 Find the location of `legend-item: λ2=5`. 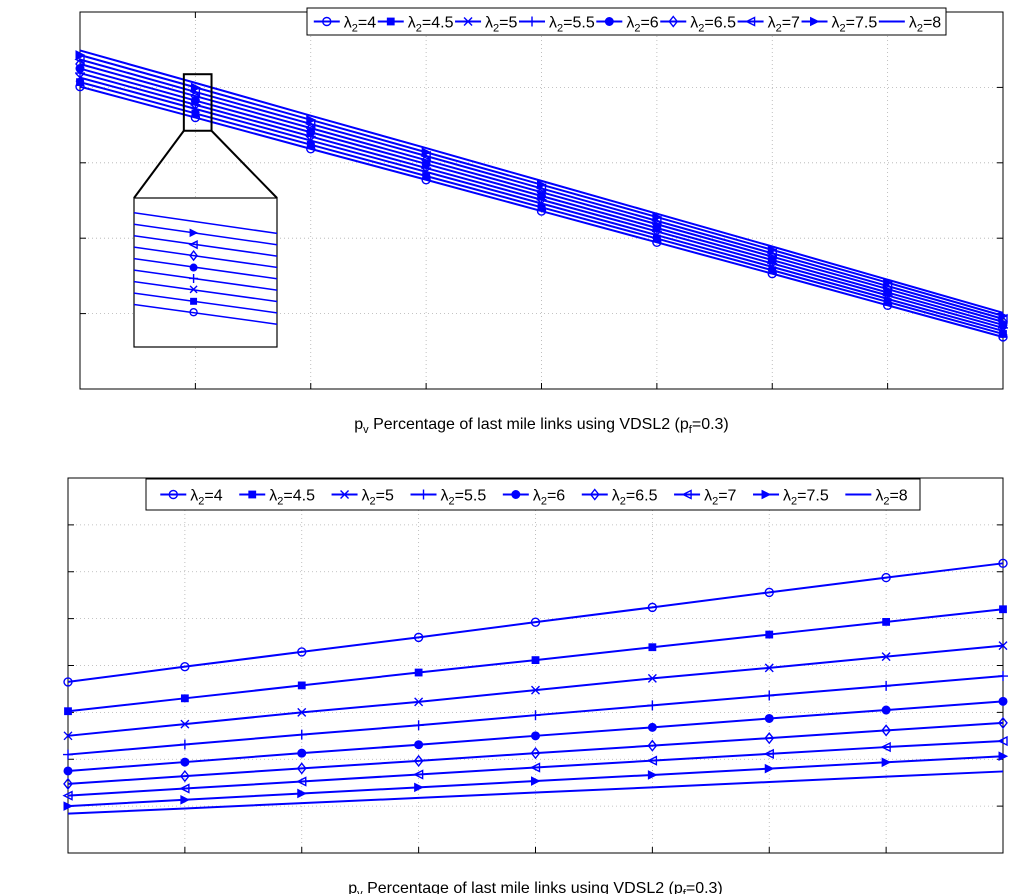

legend-item: λ2=5 is located at coordinates (362, 498).